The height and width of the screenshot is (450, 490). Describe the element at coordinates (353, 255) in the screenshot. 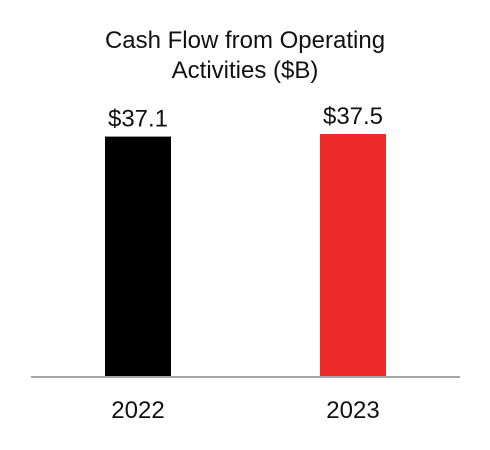

I see `bar-2023` at that location.